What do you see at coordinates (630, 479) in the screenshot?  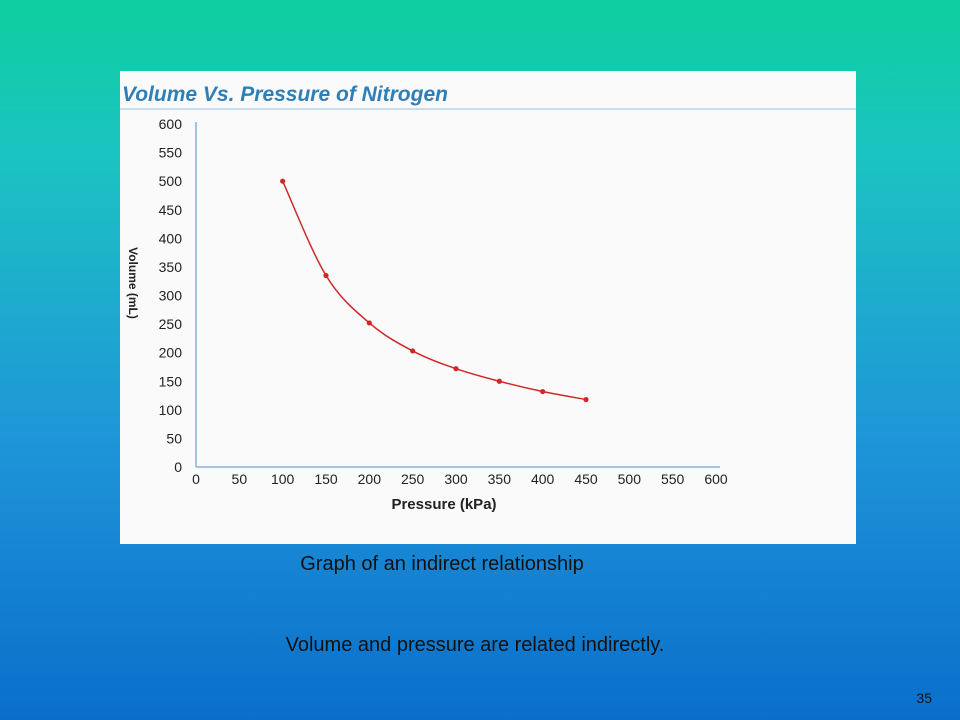 I see `x-tick-label: 500` at bounding box center [630, 479].